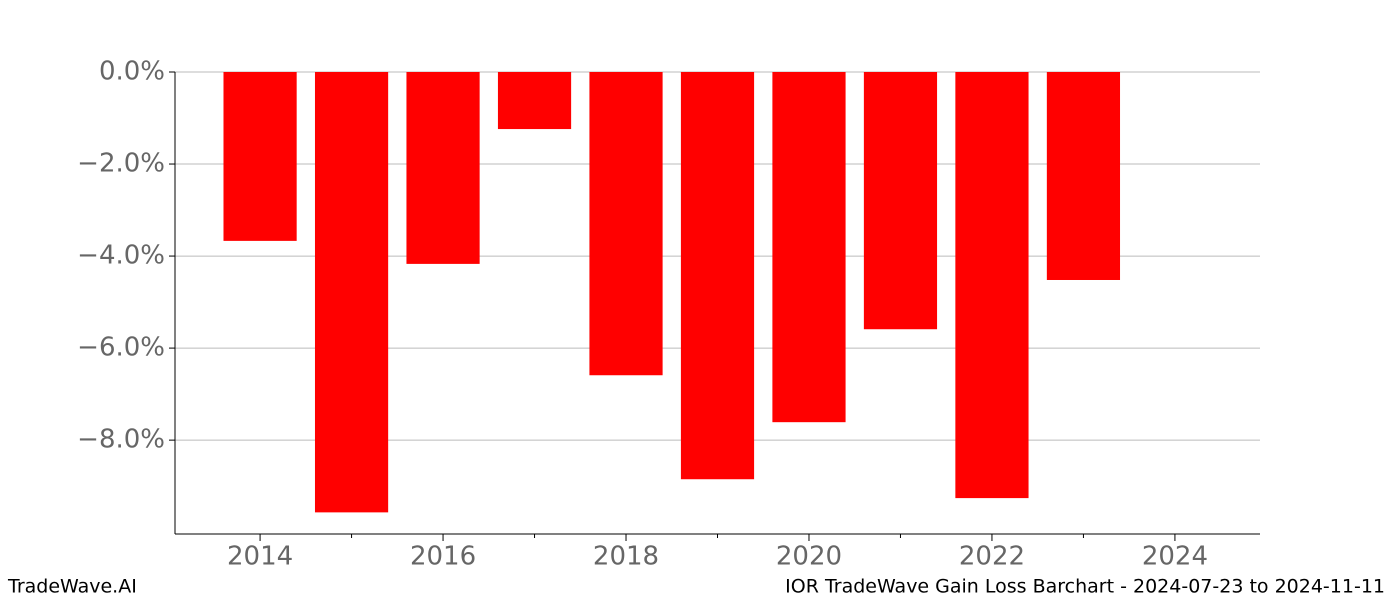 This screenshot has width=1400, height=600. I want to click on y-tick-label: −6.0%, so click(121, 348).